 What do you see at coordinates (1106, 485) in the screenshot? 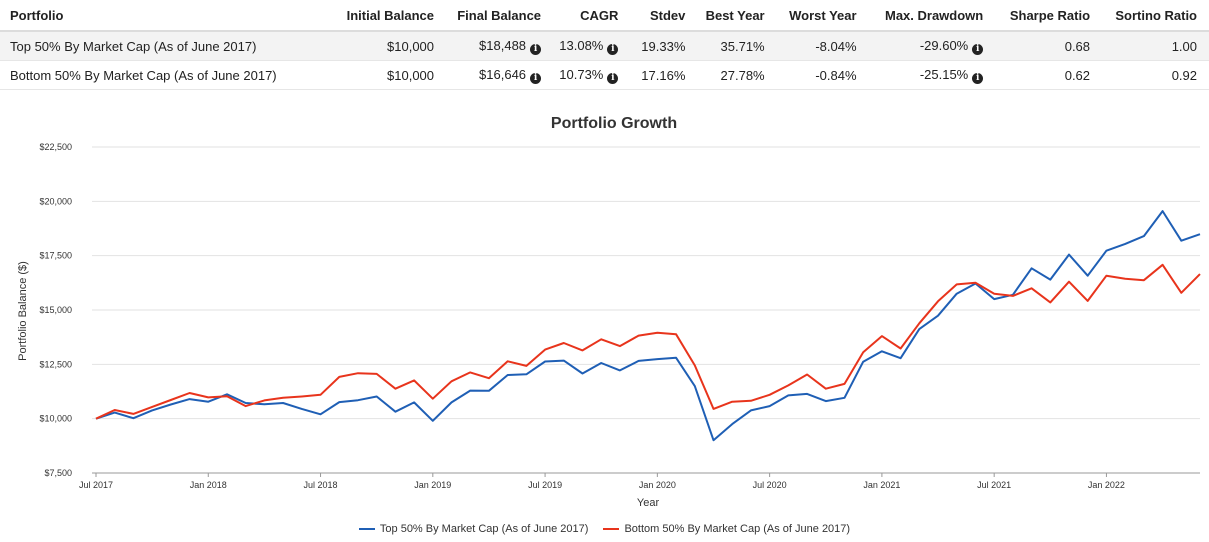
I see `x-tick-label: Jan 2022` at bounding box center [1106, 485].